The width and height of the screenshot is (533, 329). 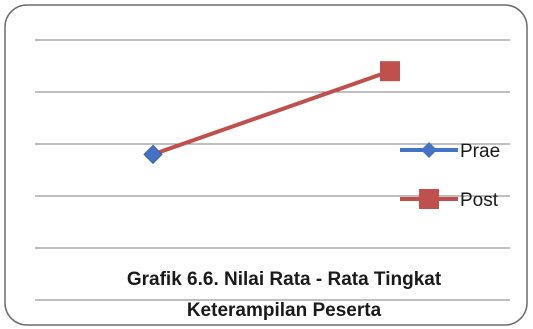 I want to click on series-line, so click(x=271, y=113).